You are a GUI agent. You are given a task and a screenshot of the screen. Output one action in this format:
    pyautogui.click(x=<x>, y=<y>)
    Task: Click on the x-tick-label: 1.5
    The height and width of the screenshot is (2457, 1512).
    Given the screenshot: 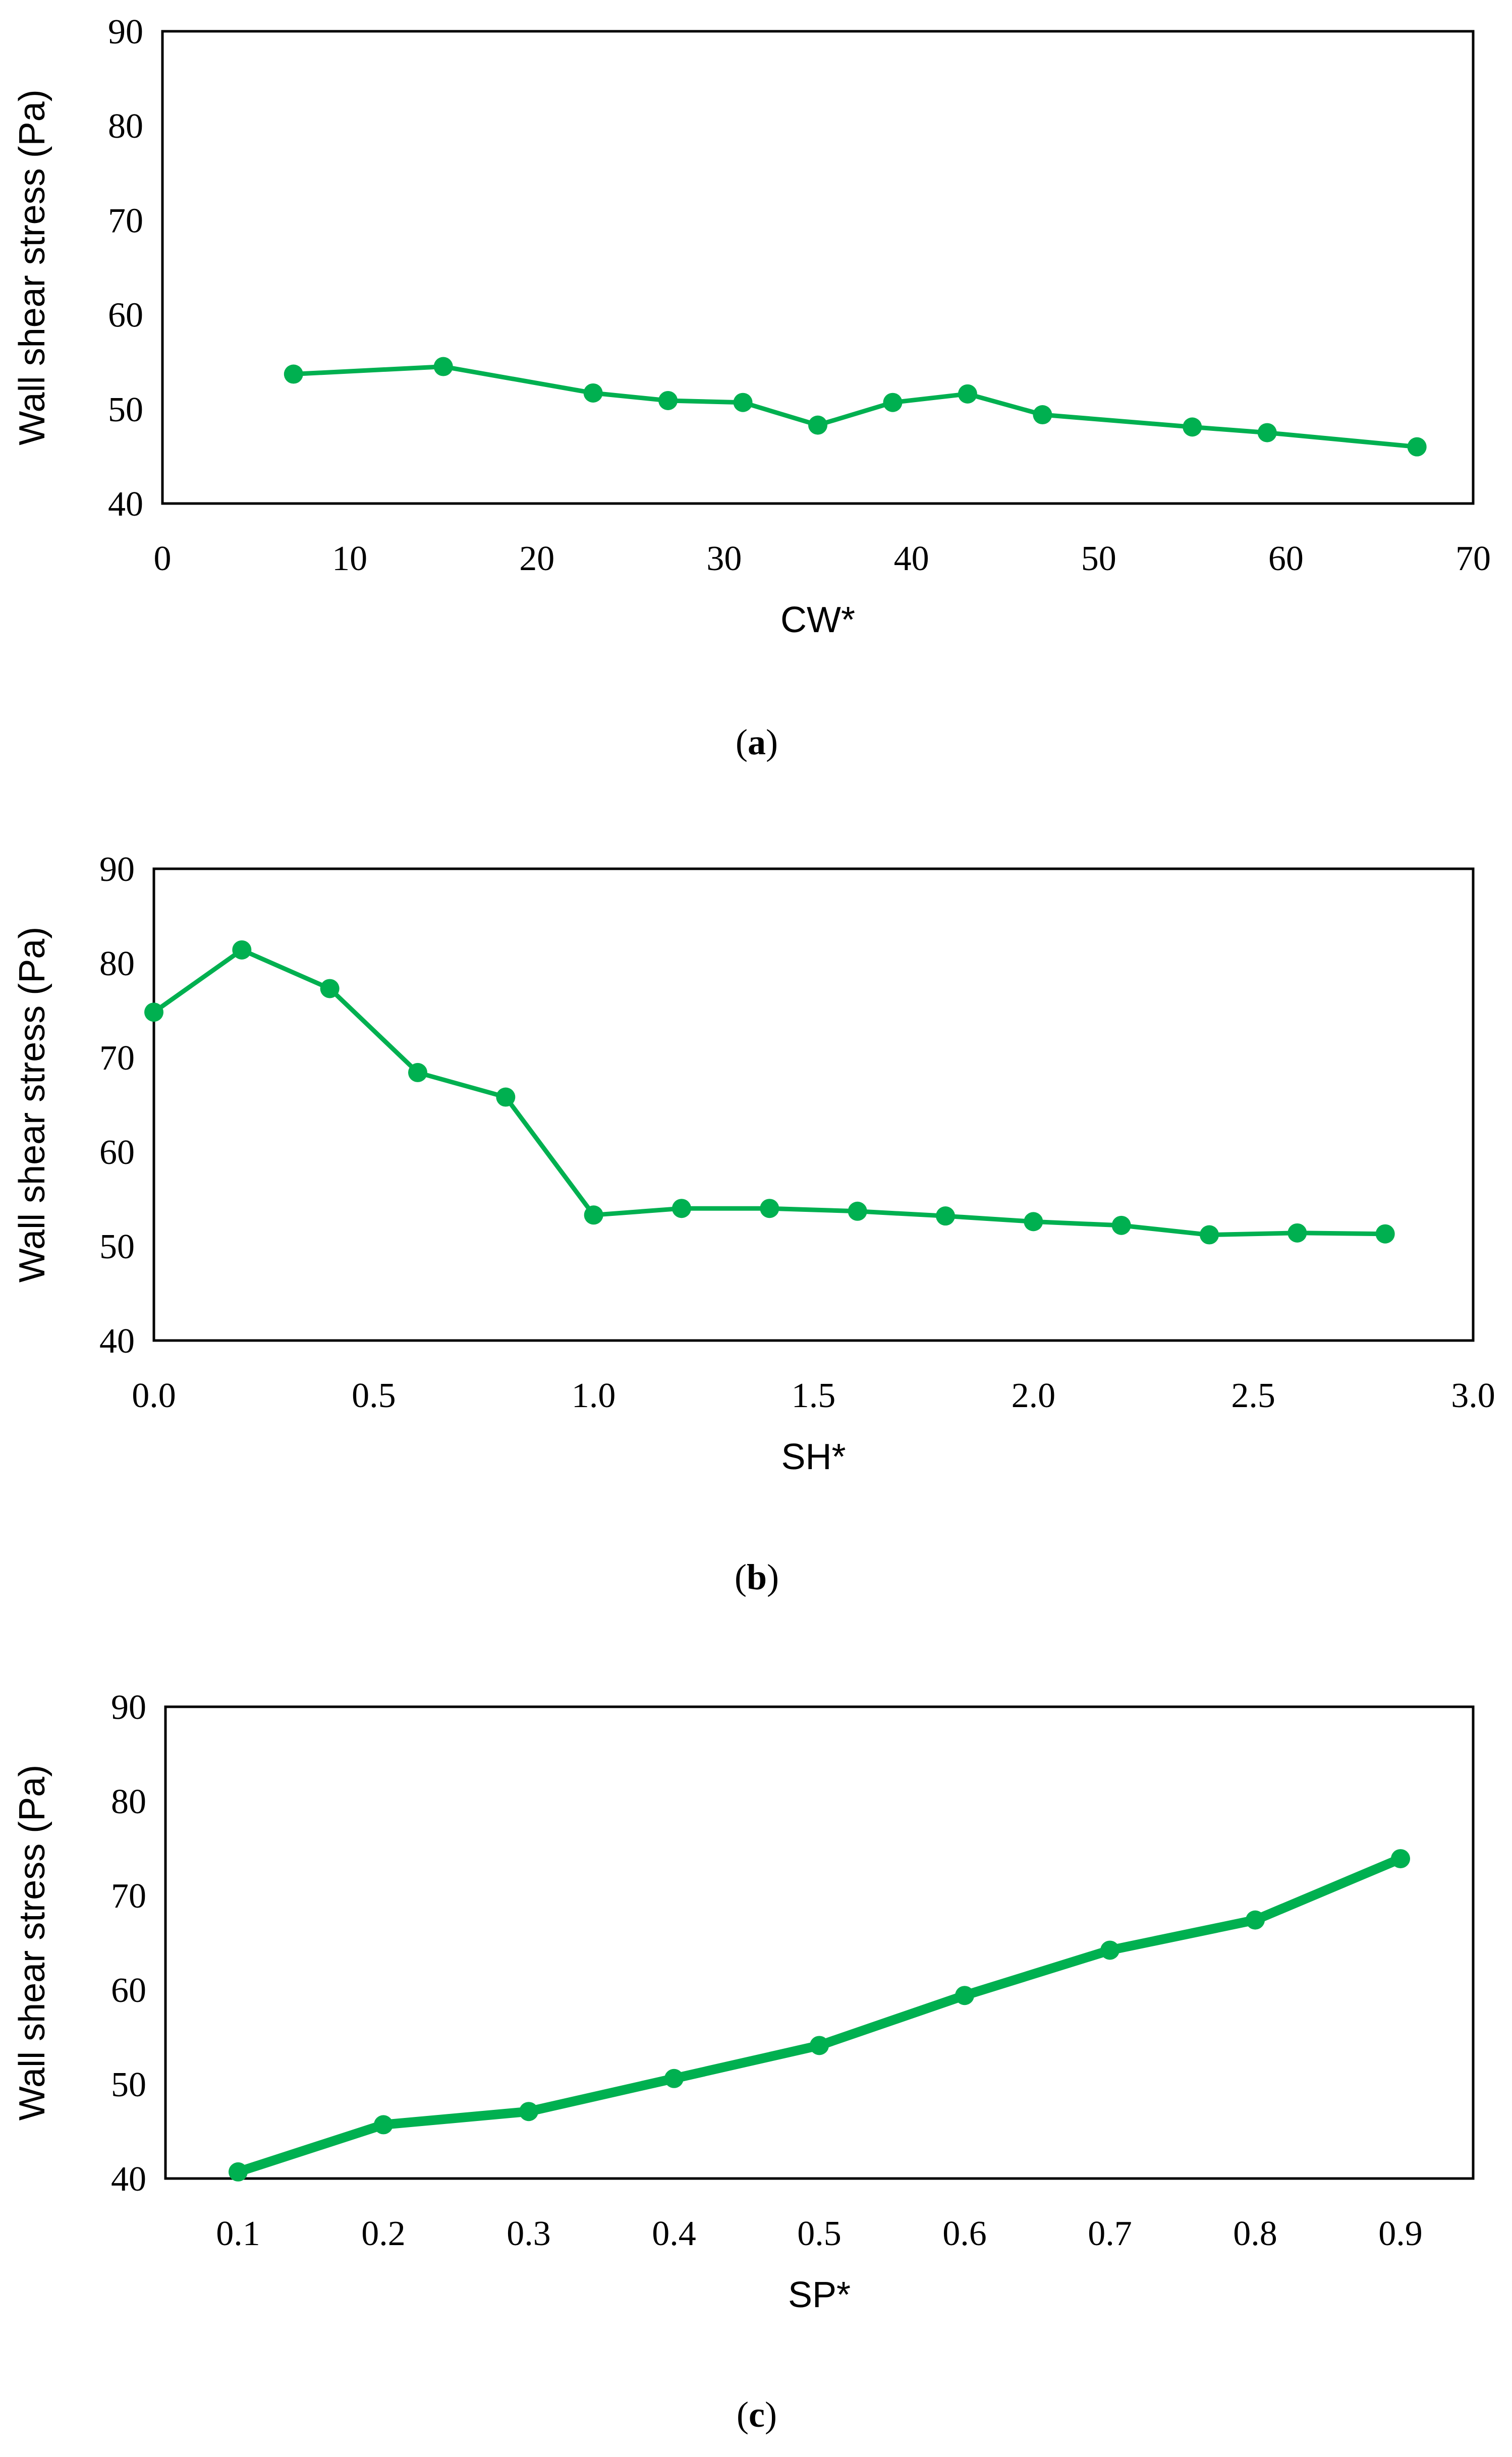 What is the action you would take?
    pyautogui.click(x=814, y=1395)
    